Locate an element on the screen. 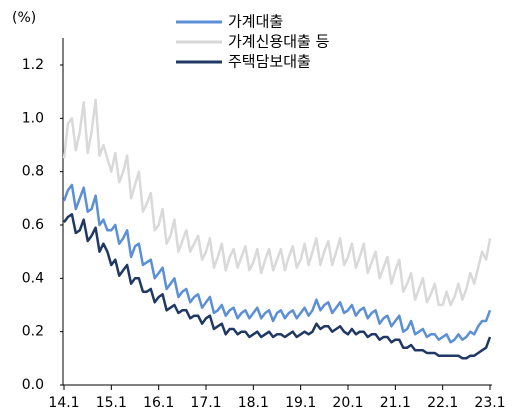 The height and width of the screenshot is (412, 519). legend-label: 주택담보대출 is located at coordinates (269, 62).